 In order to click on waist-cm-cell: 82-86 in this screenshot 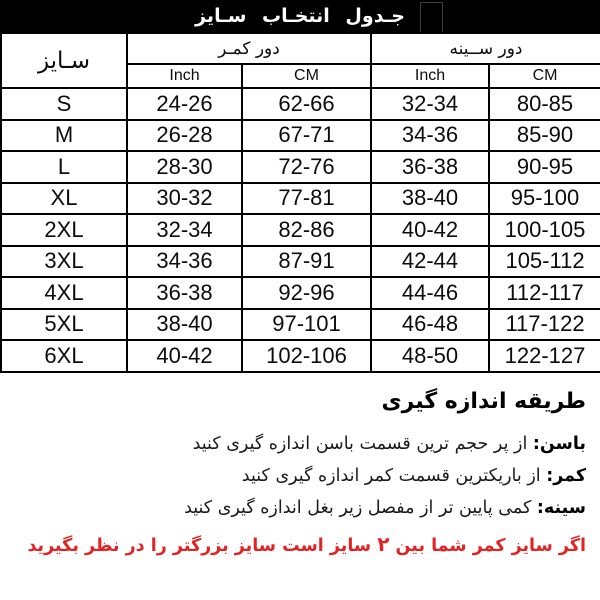, I will do `click(306, 230)`.